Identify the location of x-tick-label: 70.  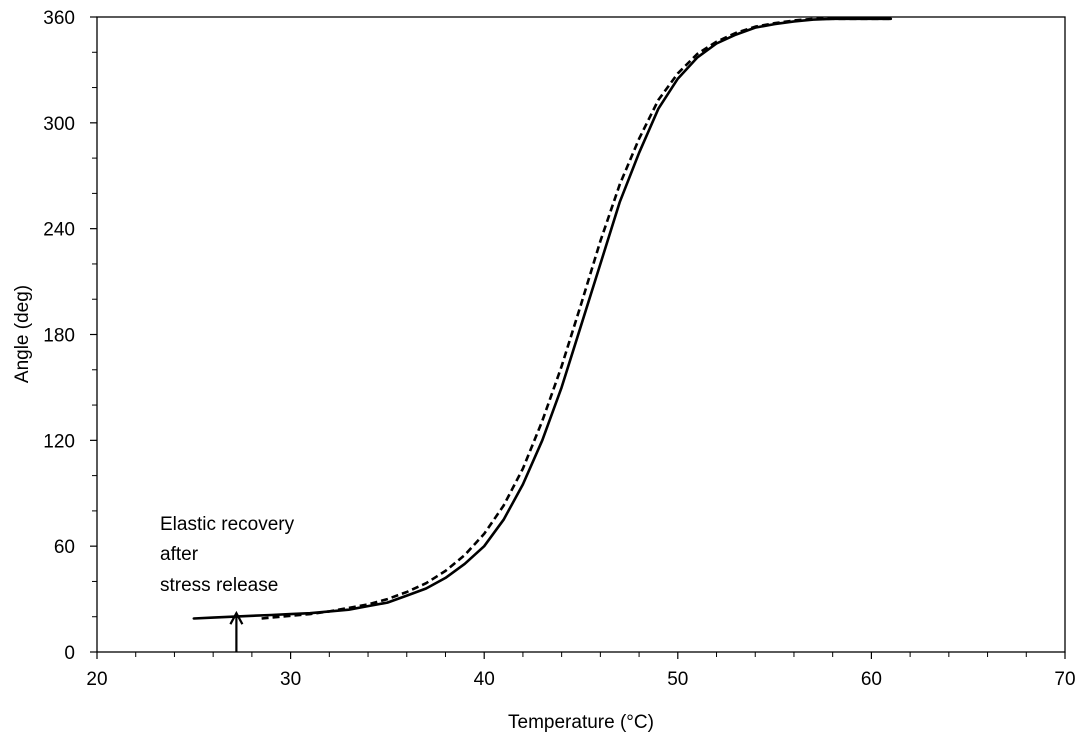
(1064, 679).